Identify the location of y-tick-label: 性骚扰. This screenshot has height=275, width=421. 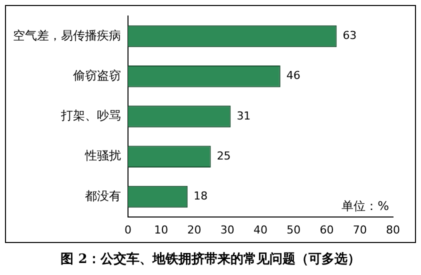
(102, 155).